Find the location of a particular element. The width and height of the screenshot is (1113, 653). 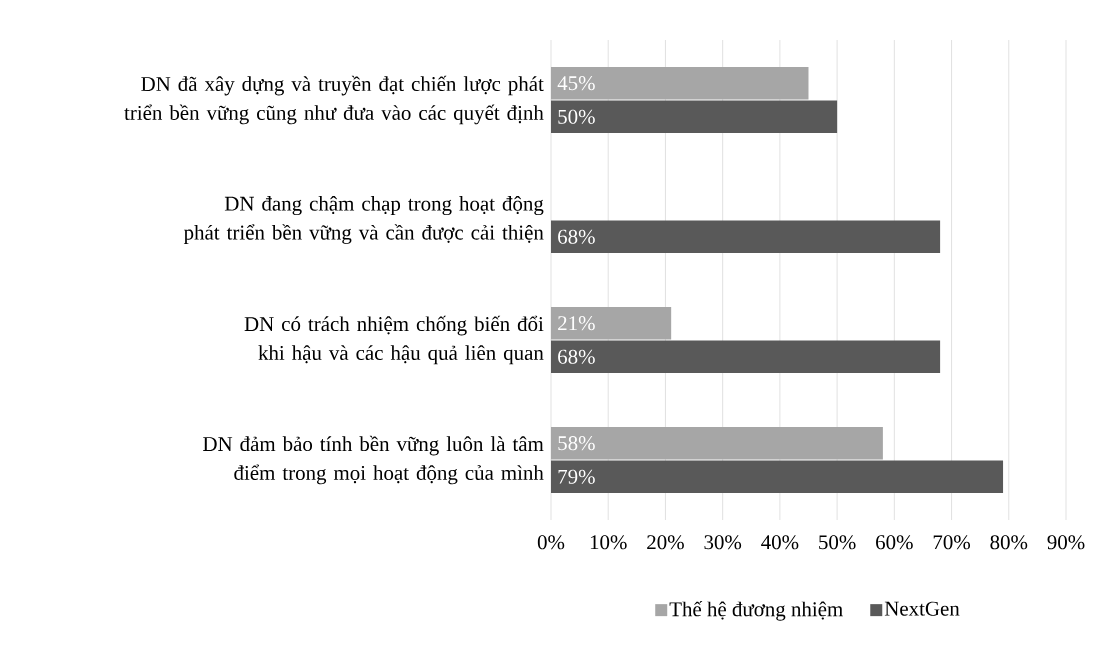

y-tick-label: DN có trách nhiệm chống biến đổi khi hậu và các hậu quả liên quan is located at coordinates (394, 340).